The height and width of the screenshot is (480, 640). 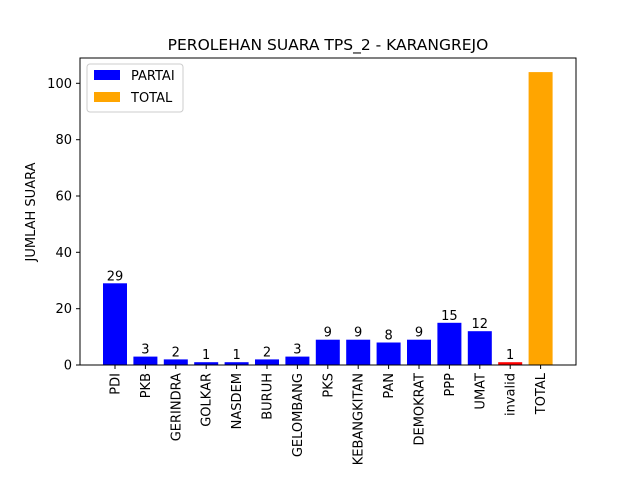 I want to click on bar-pdi, so click(x=115, y=324).